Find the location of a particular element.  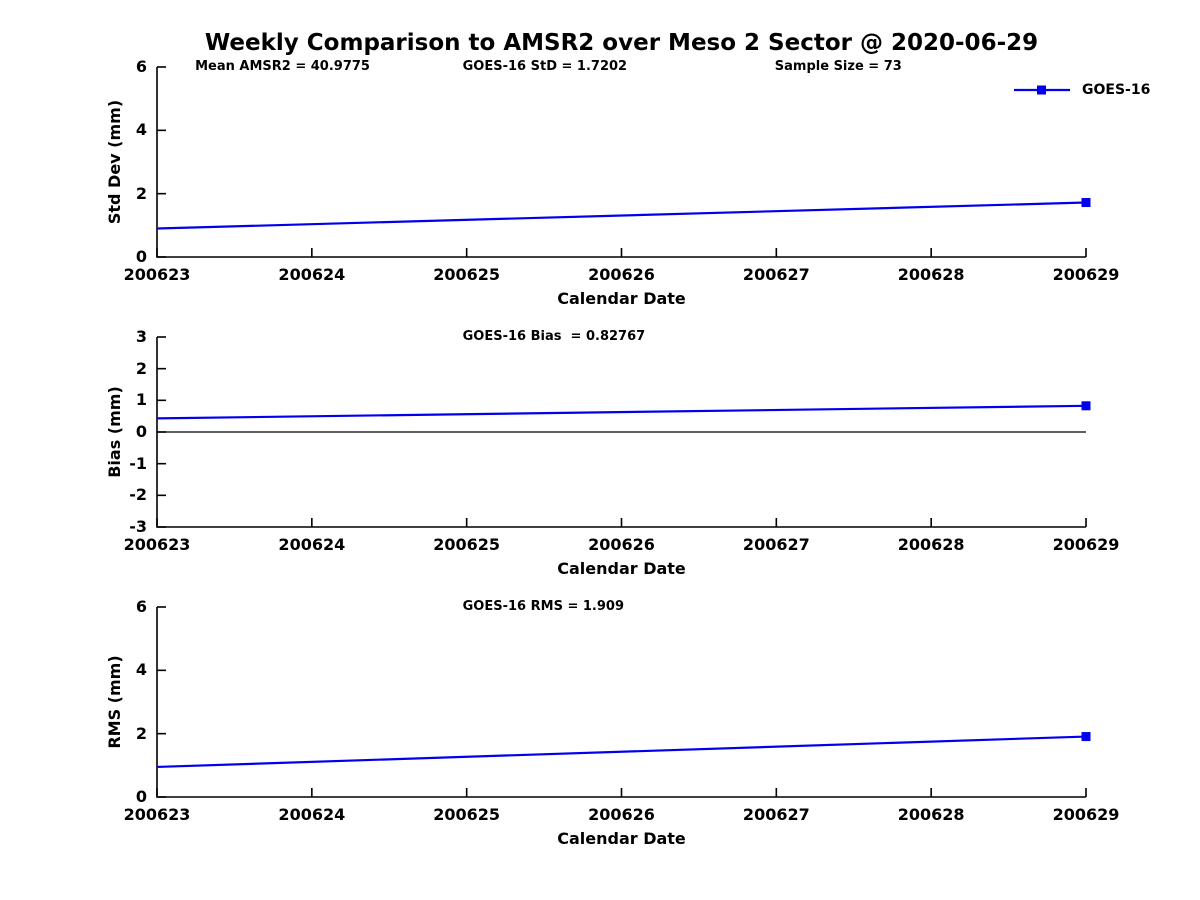

rms-y-tick-label: 4 is located at coordinates (141, 670).